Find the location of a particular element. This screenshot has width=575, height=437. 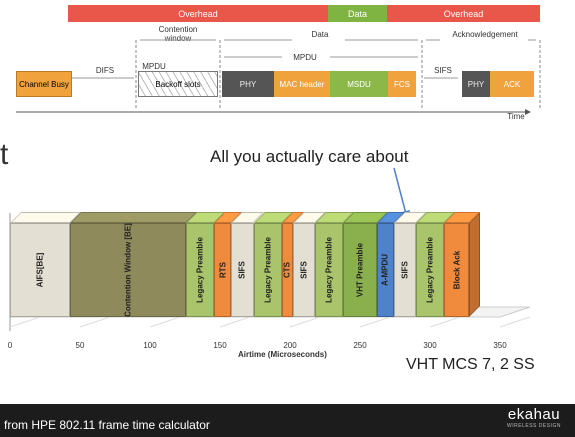

acknowledgement-label: Acknowledgement is located at coordinates (485, 34).